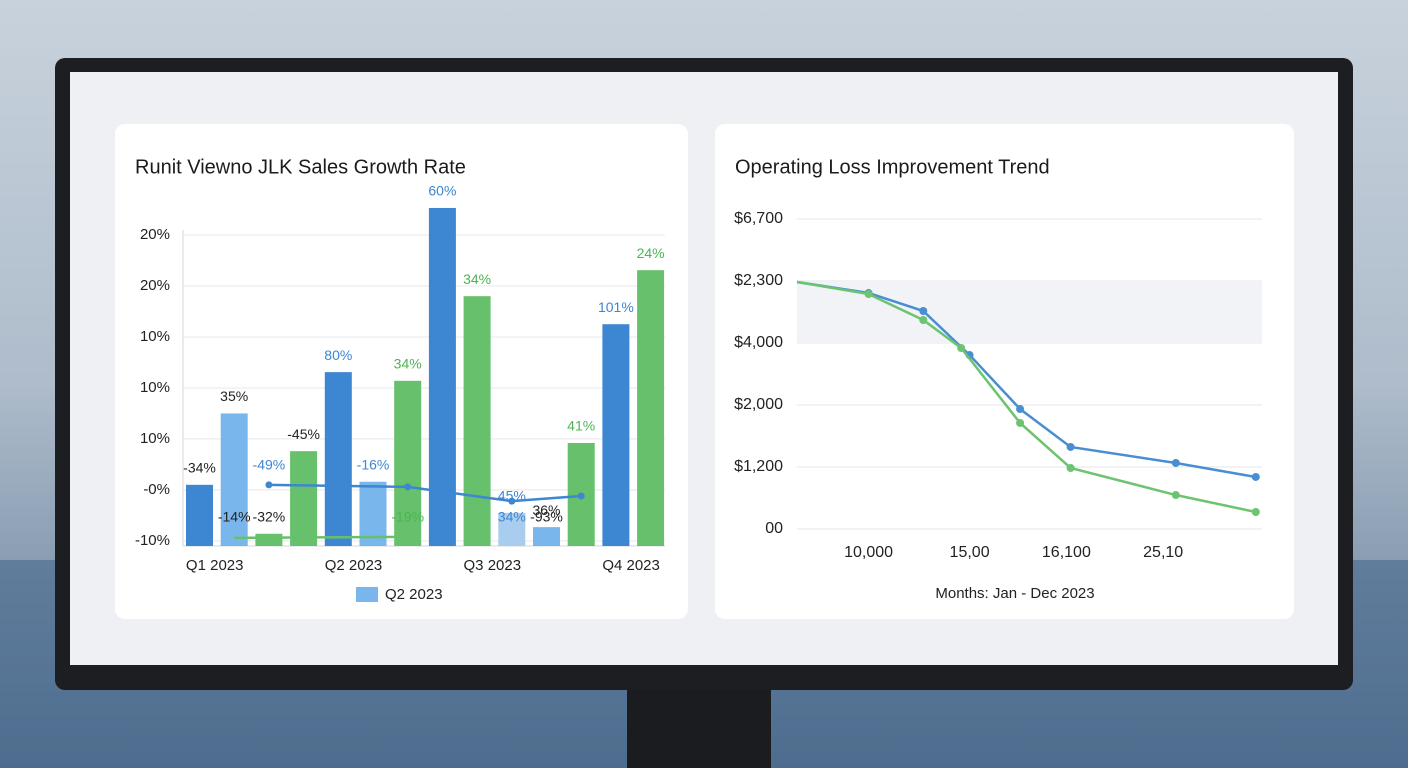  What do you see at coordinates (300, 167) in the screenshot?
I see `chart-title: Runit Viewno JLK Sales Growth Rate` at bounding box center [300, 167].